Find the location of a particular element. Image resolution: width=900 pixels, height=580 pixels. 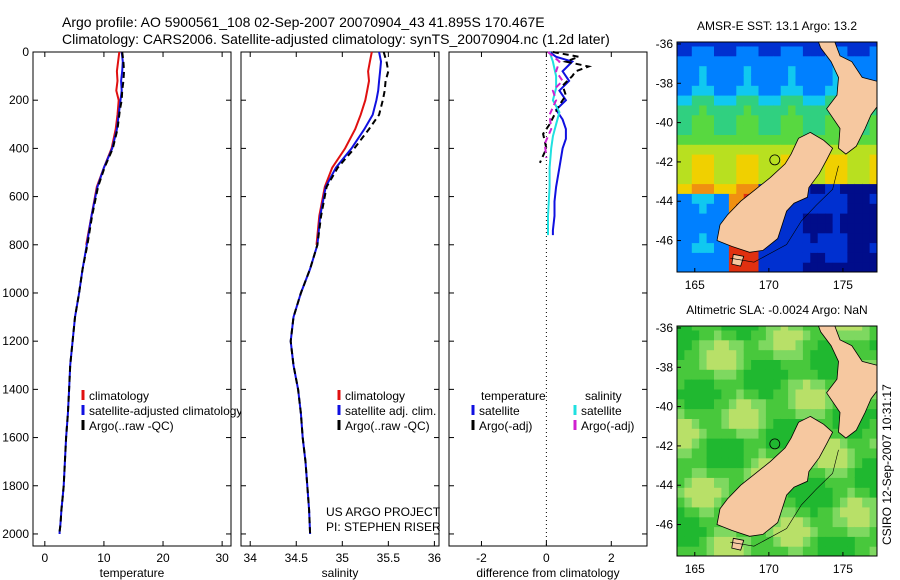

timestamp-stamp: CSIRO 12-Sep-2007 10:31:17 is located at coordinates (887, 464).